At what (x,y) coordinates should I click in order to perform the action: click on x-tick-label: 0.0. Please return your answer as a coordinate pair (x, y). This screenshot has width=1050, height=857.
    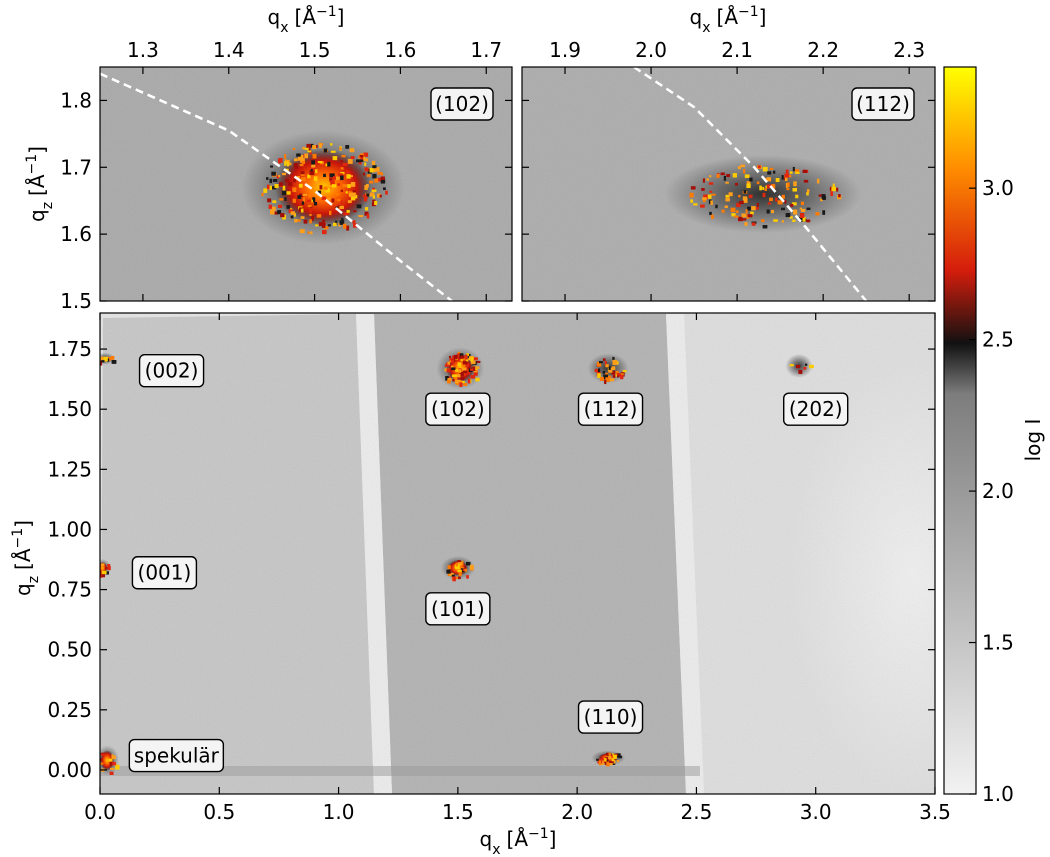
    Looking at the image, I should click on (100, 812).